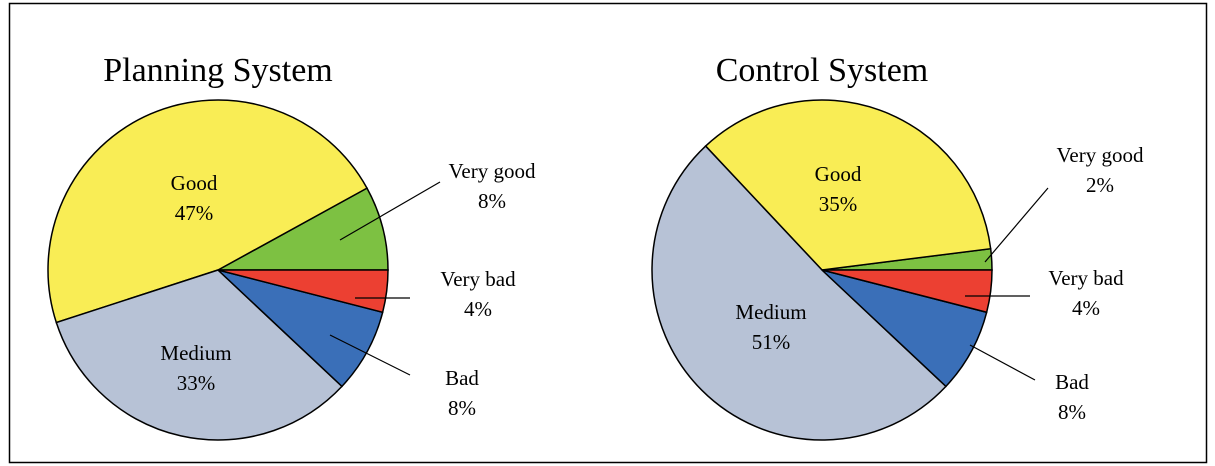 The height and width of the screenshot is (466, 1215). Describe the element at coordinates (196, 383) in the screenshot. I see `slice-value: 33%` at that location.